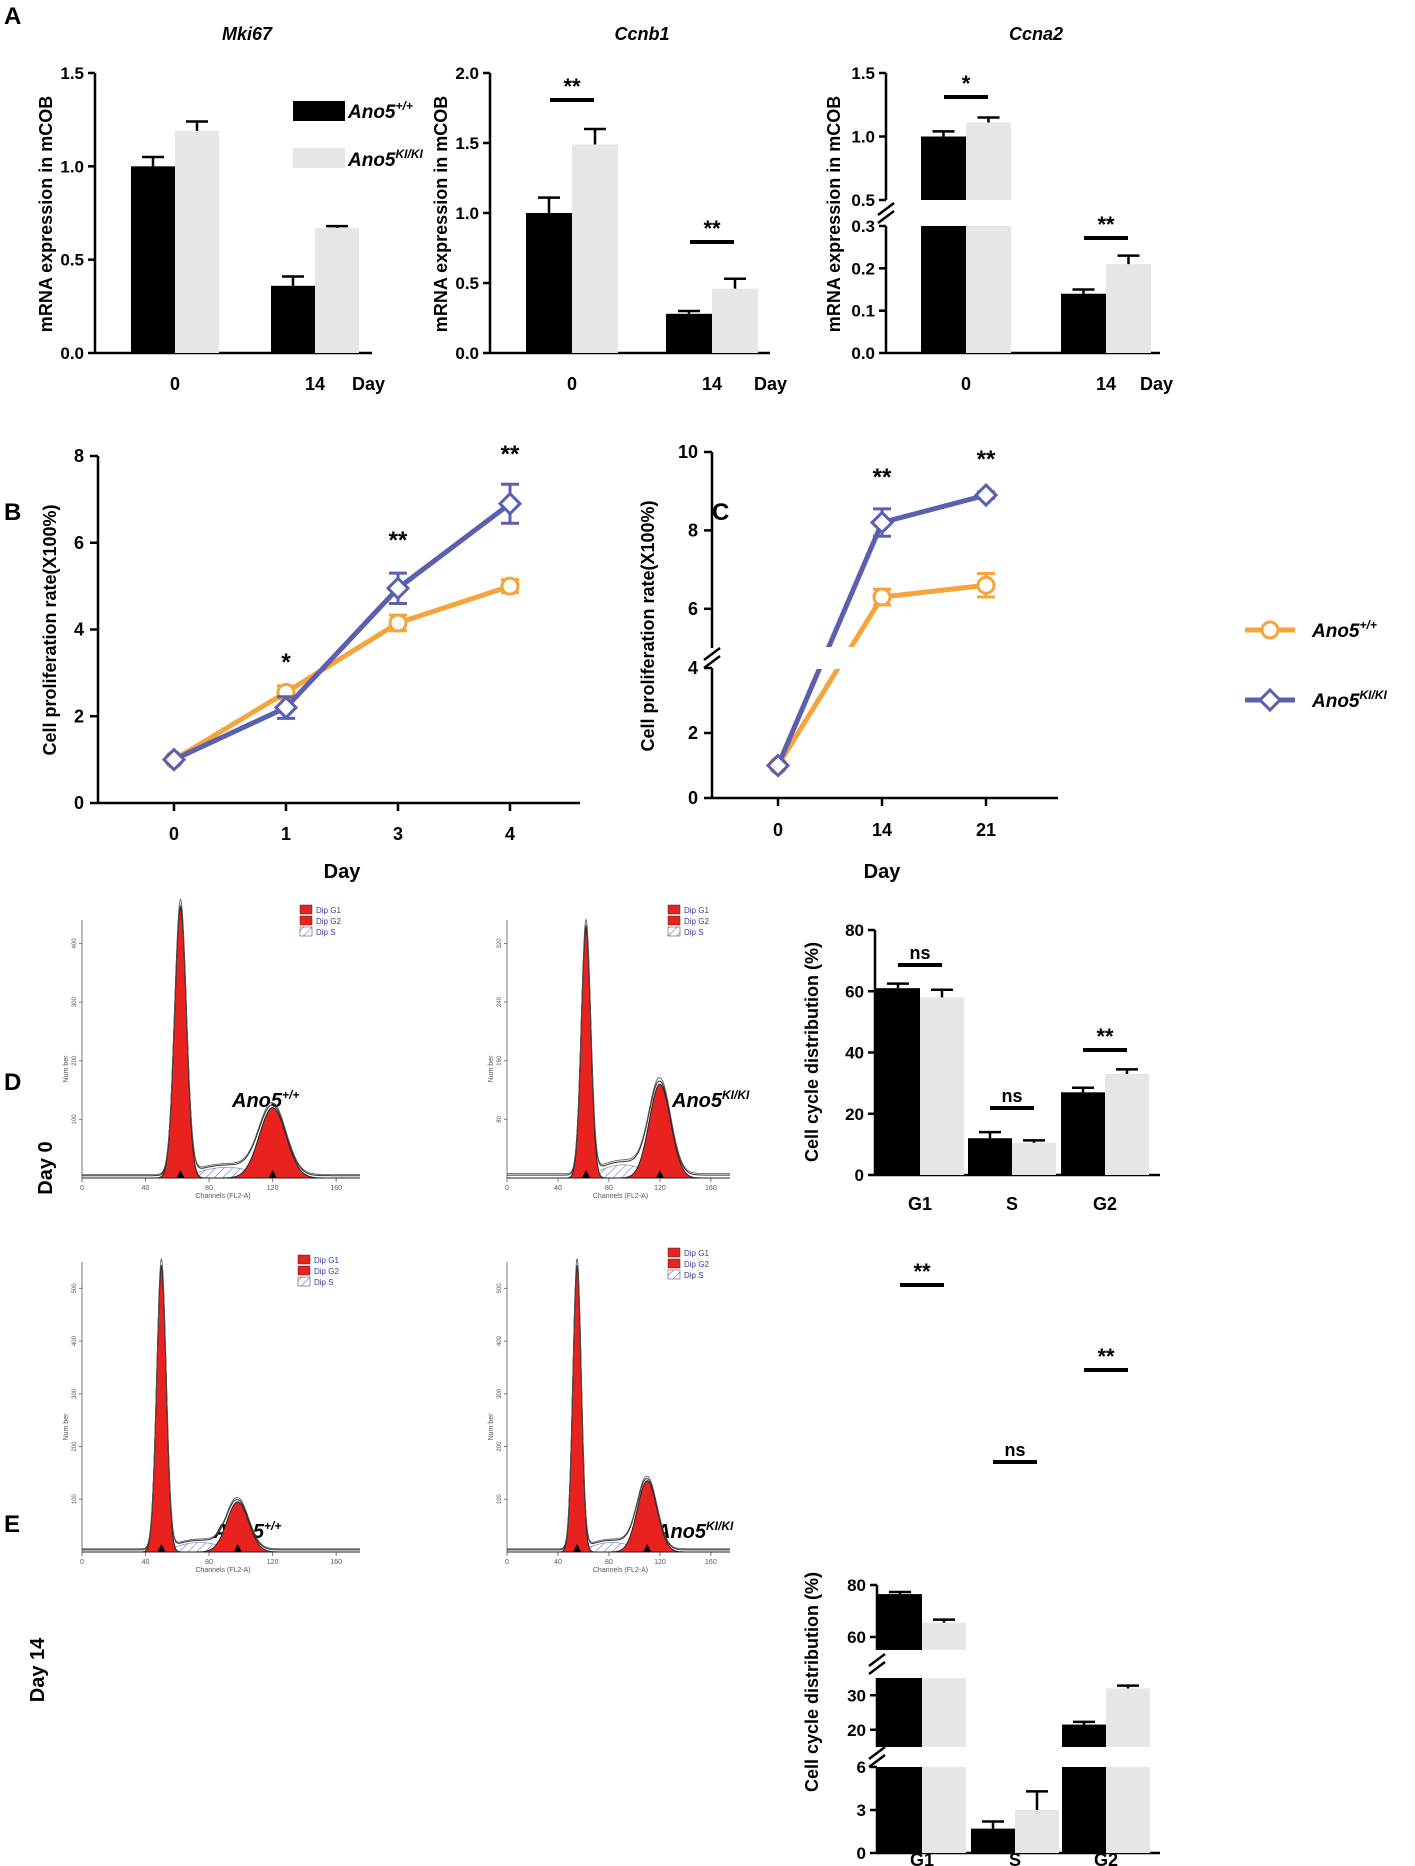 The image size is (1415, 1866). What do you see at coordinates (712, 662) in the screenshot?
I see `C-axis-break-1-b` at bounding box center [712, 662].